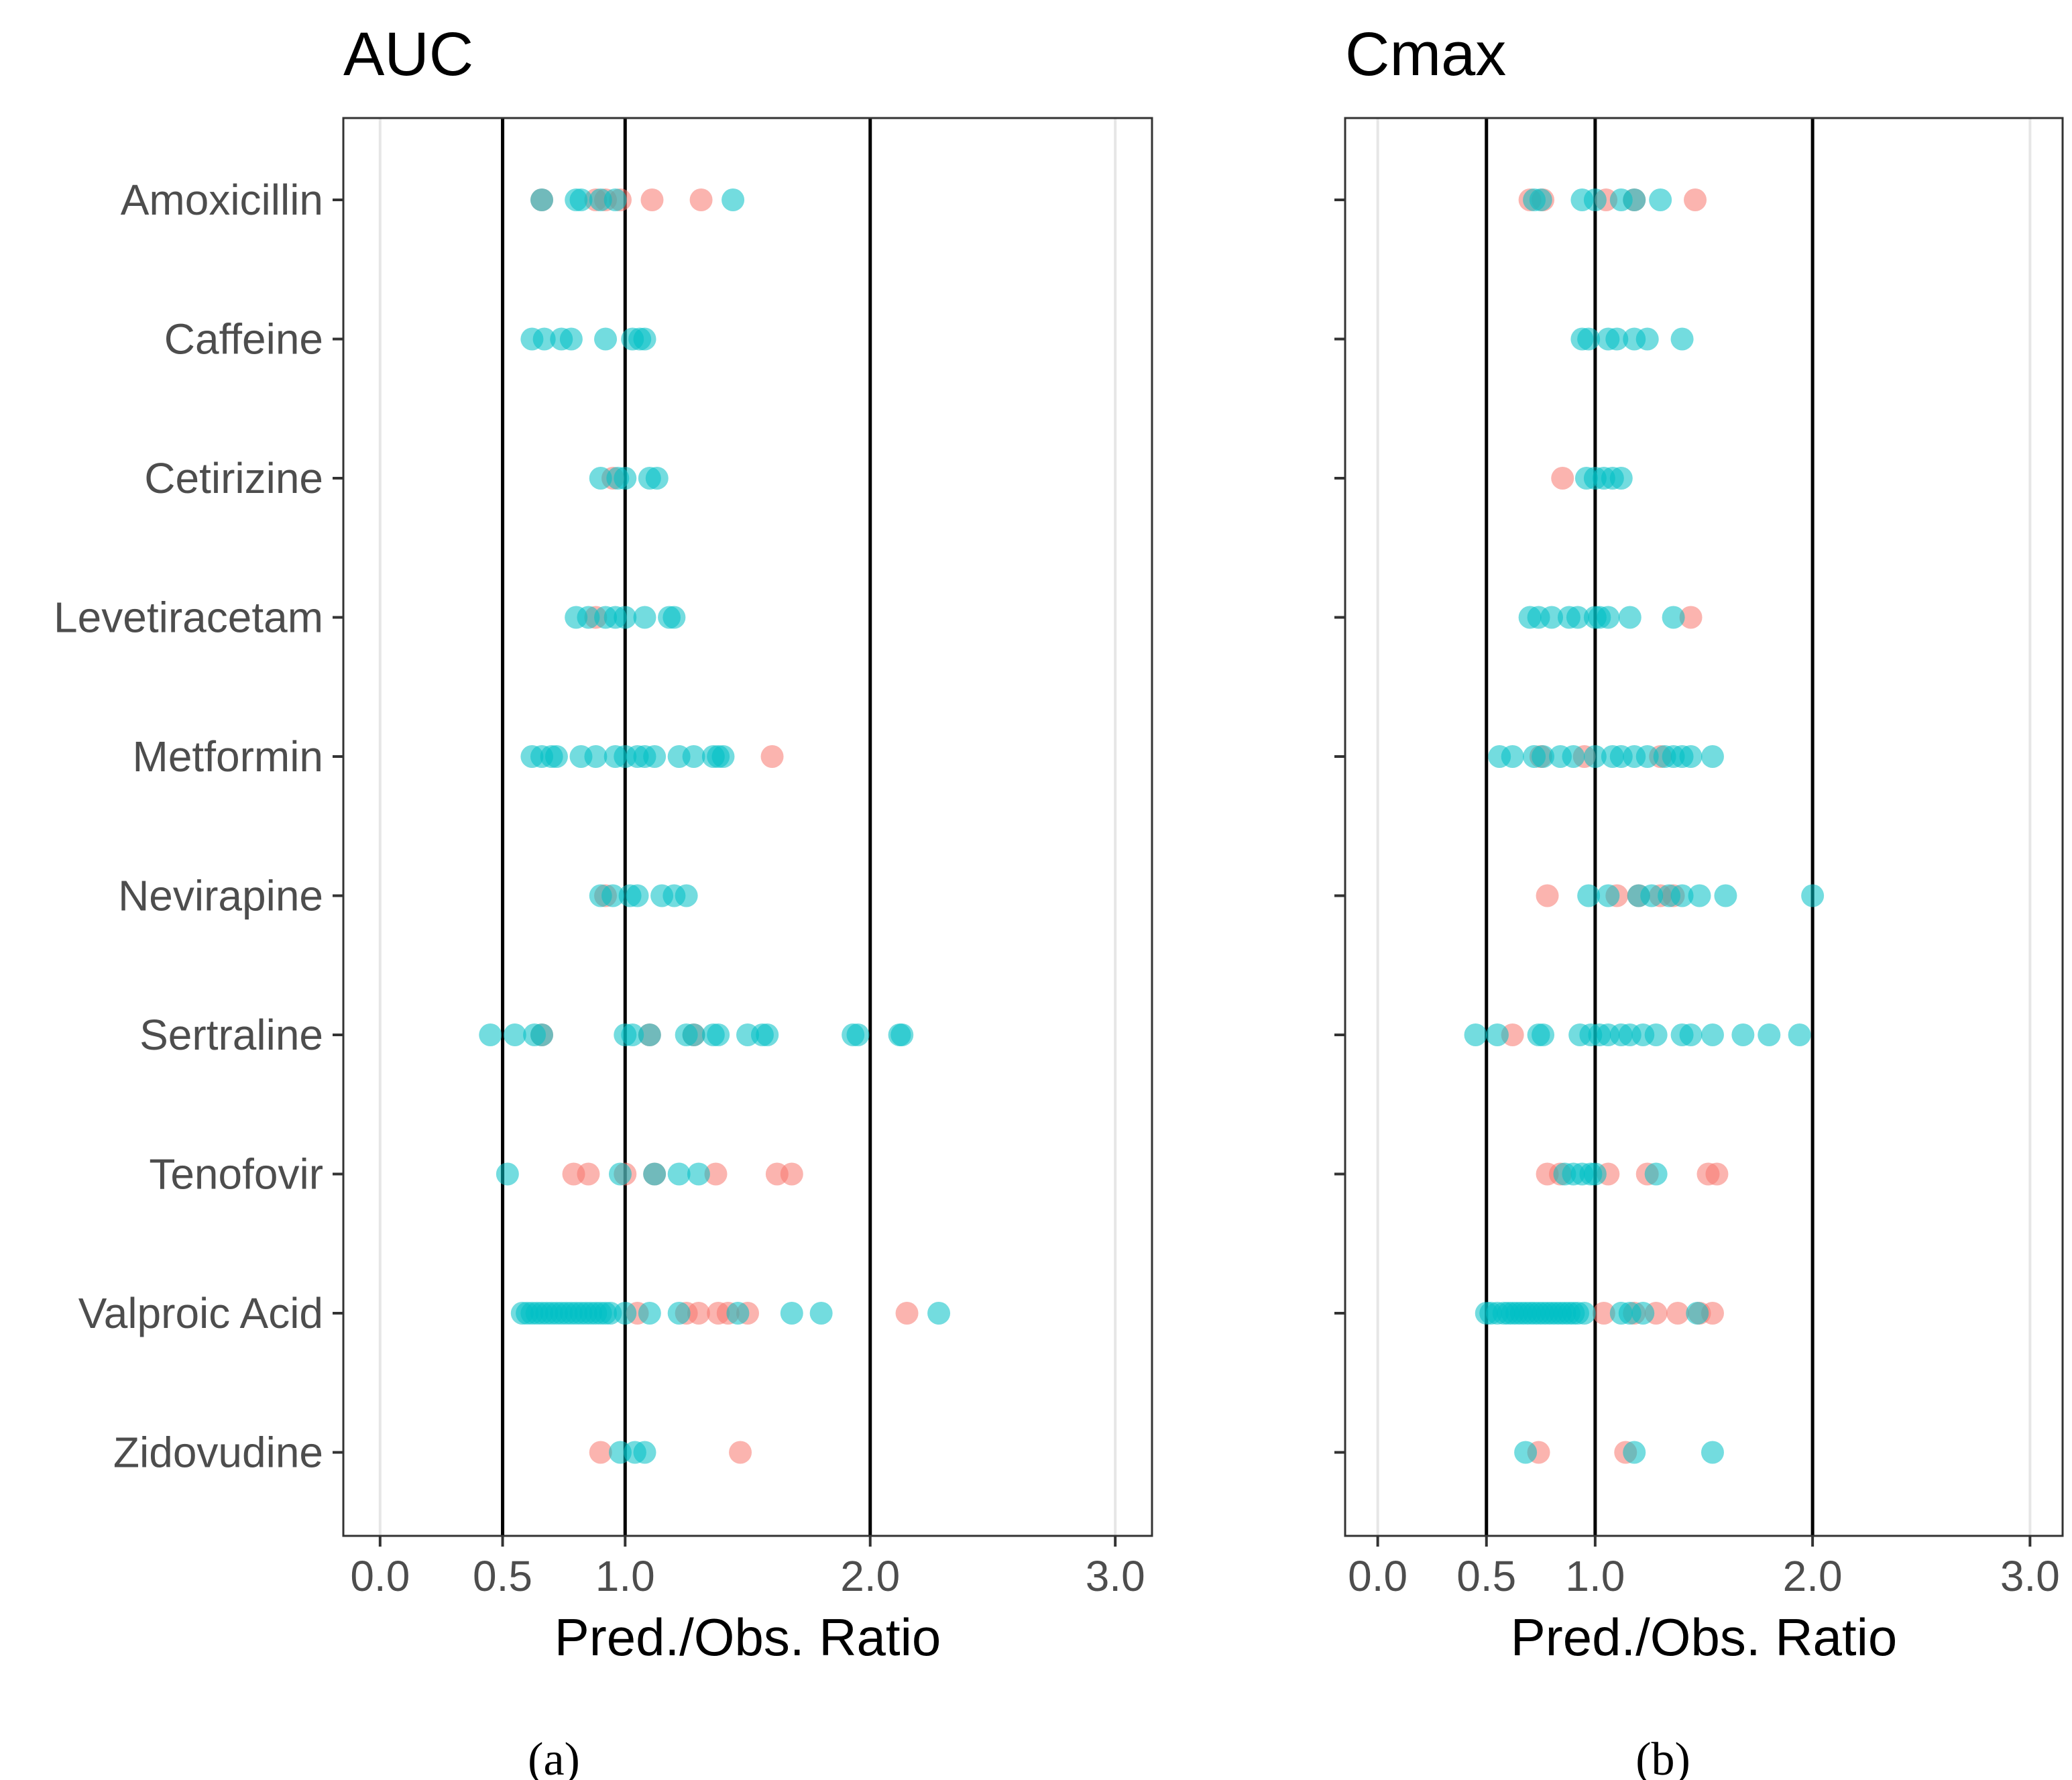 The width and height of the screenshot is (2072, 1780). What do you see at coordinates (221, 896) in the screenshot?
I see `category-label-nevirapine: Nevirapine` at bounding box center [221, 896].